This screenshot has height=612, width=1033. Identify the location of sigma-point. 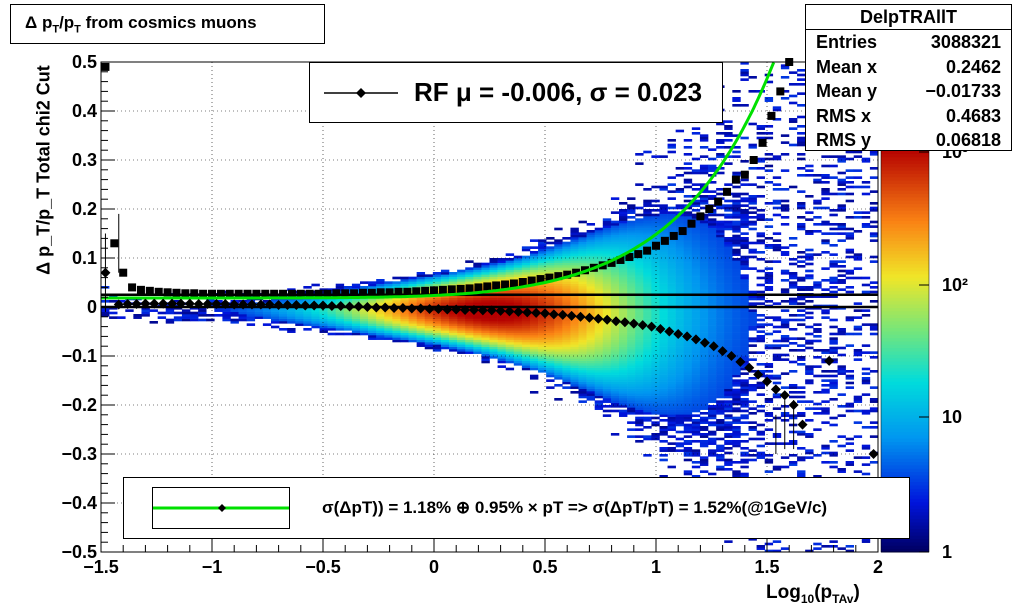
(114, 243).